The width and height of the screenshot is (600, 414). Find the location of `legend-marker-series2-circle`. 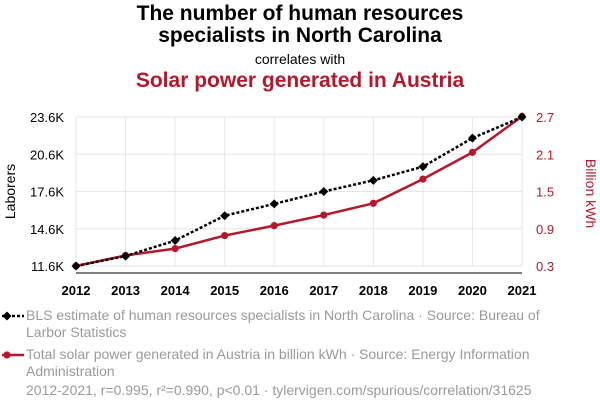

legend-marker-series2-circle is located at coordinates (7, 355).